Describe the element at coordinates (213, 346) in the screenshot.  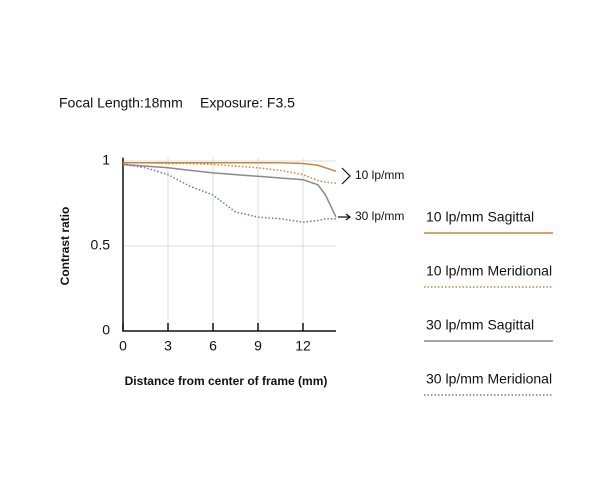
I see `x-tick-label: 6` at that location.